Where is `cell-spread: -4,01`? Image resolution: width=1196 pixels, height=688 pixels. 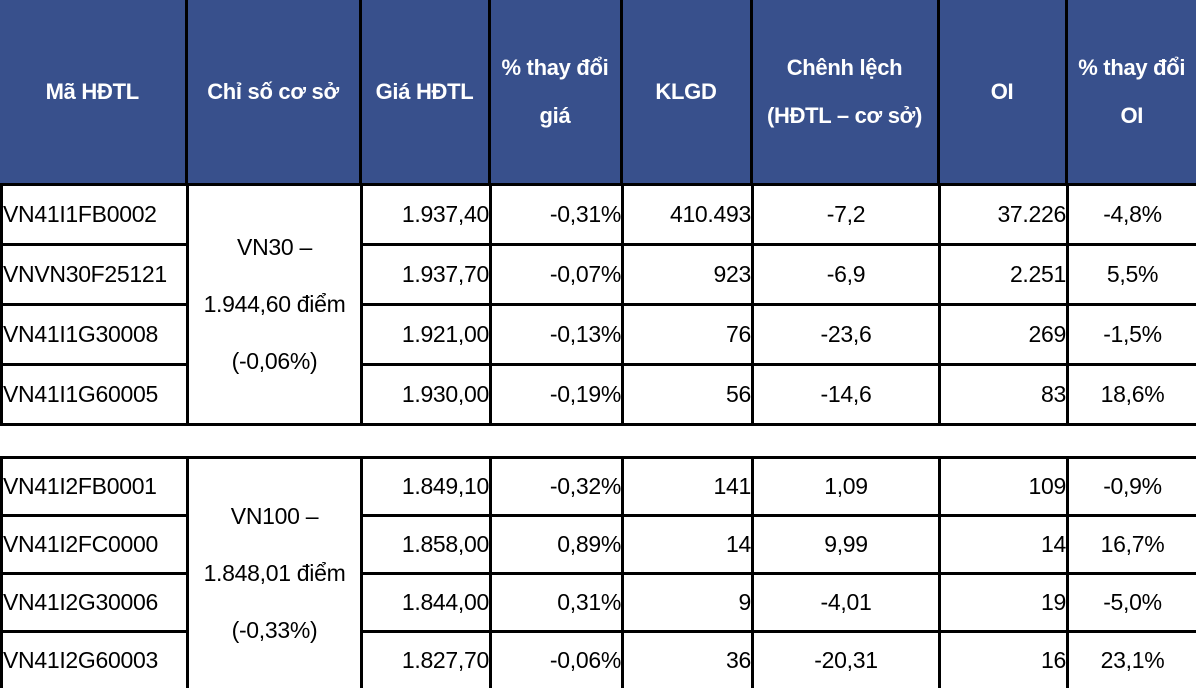 cell-spread: -4,01 is located at coordinates (846, 602).